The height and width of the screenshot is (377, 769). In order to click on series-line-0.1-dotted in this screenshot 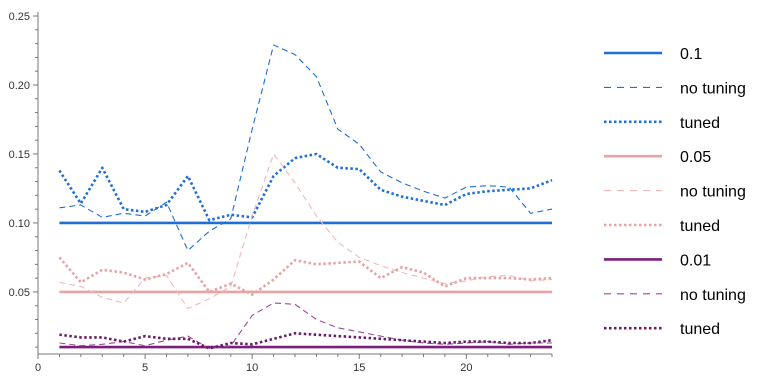, I will do `click(305, 187)`.